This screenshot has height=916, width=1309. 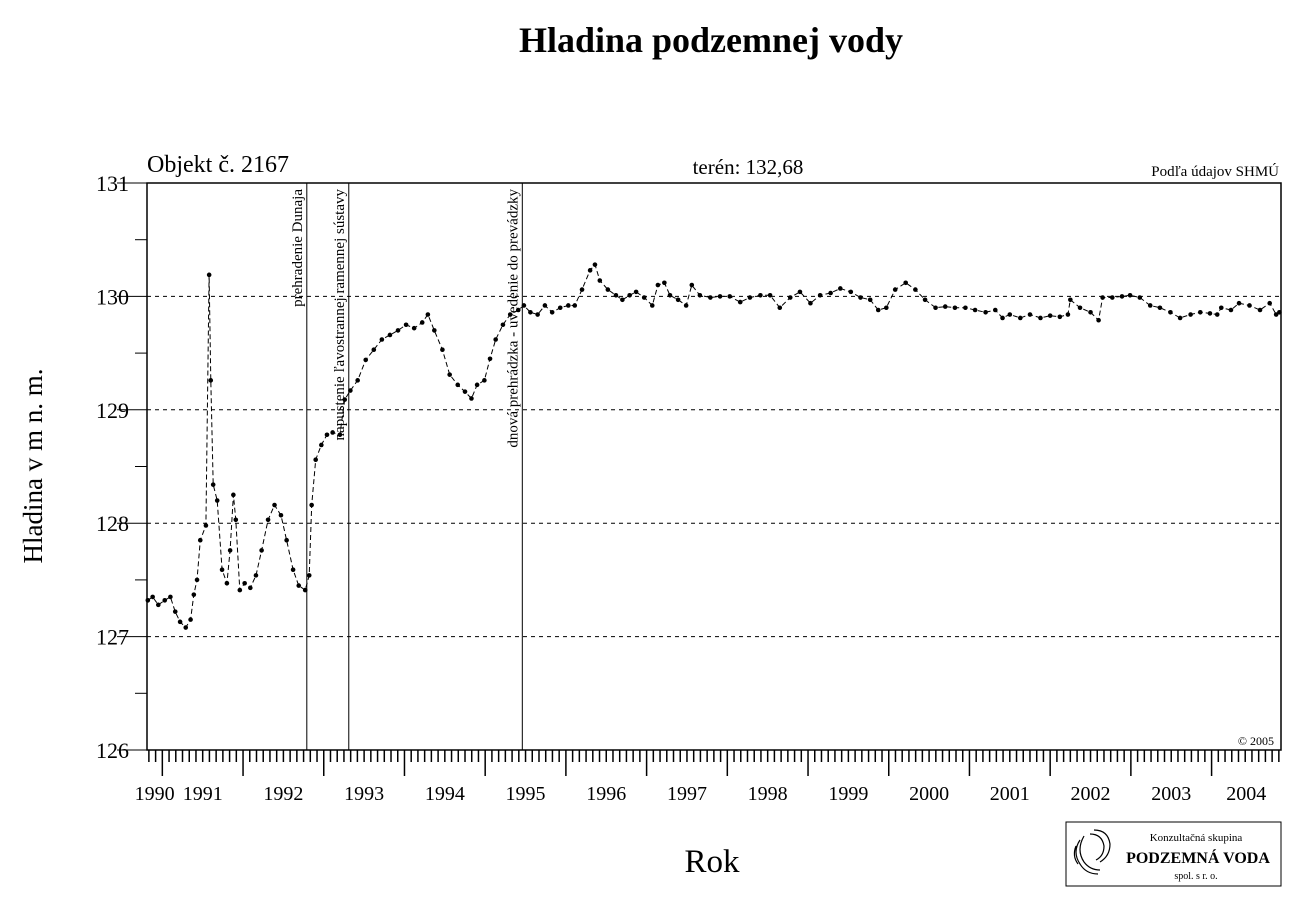 What do you see at coordinates (1195, 876) in the screenshot?
I see `logo-line3: spol. s r. o.` at bounding box center [1195, 876].